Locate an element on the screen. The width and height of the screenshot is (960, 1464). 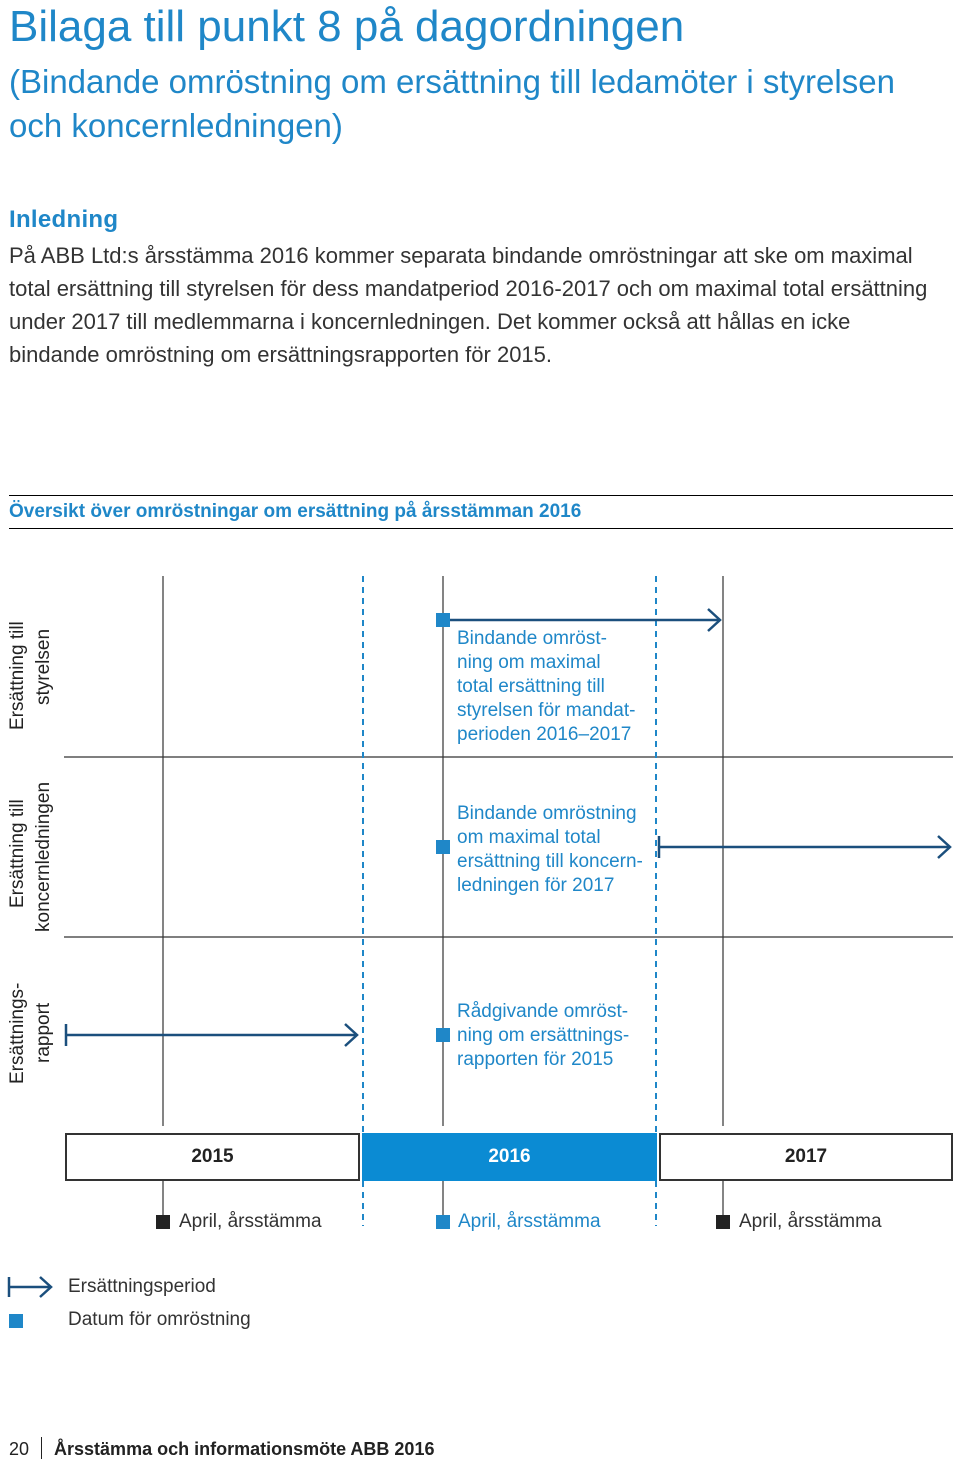
text-line: ledningen för 2017 is located at coordinates (536, 885).